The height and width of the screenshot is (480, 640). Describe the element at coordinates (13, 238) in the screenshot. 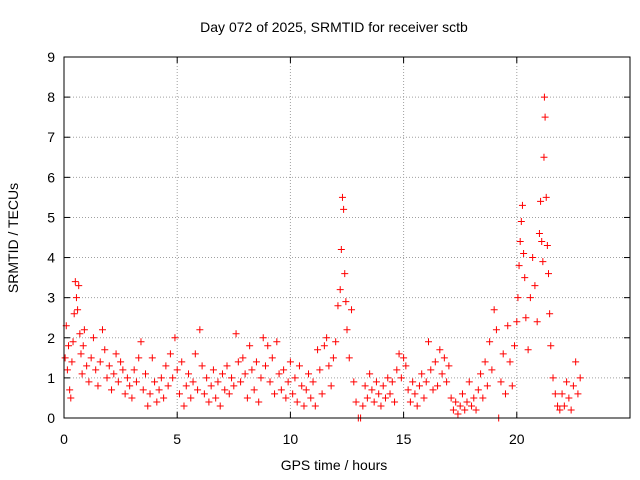

I see `y-axis-title: SRMTID / TECUs` at that location.